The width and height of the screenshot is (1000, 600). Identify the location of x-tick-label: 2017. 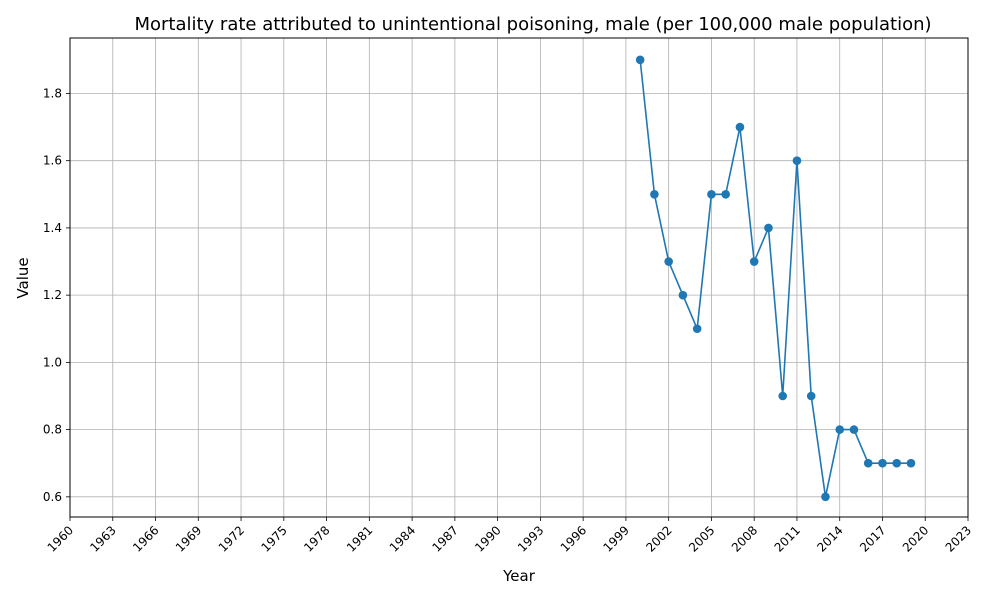
(872, 538).